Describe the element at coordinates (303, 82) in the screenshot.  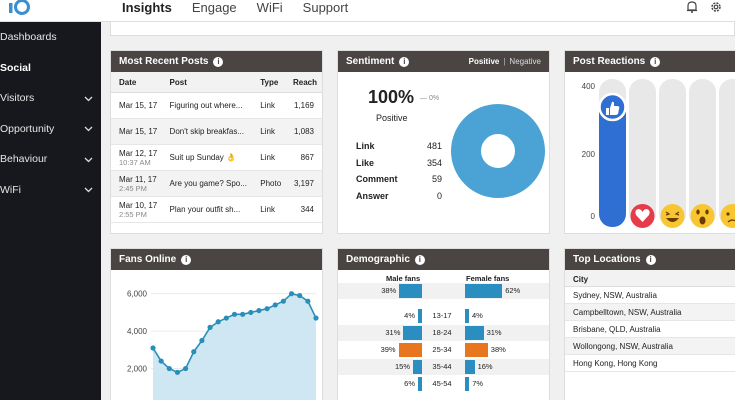
I see `column-header: Reach` at that location.